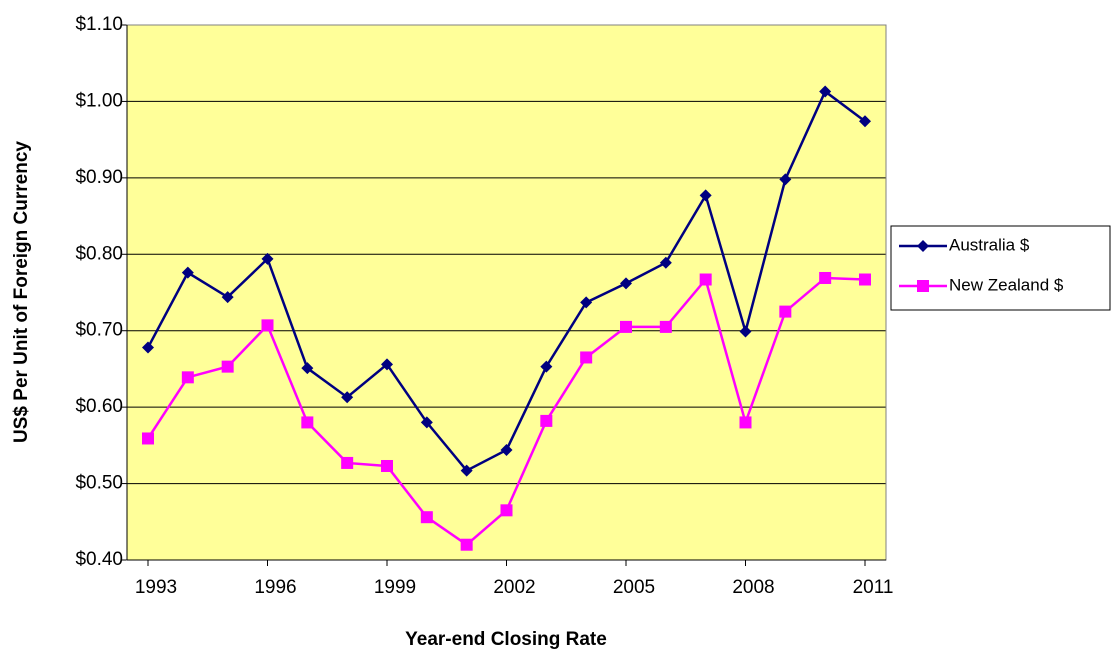 Image resolution: width=1117 pixels, height=654 pixels. What do you see at coordinates (989, 244) in the screenshot?
I see `legend-label: Australia $` at bounding box center [989, 244].